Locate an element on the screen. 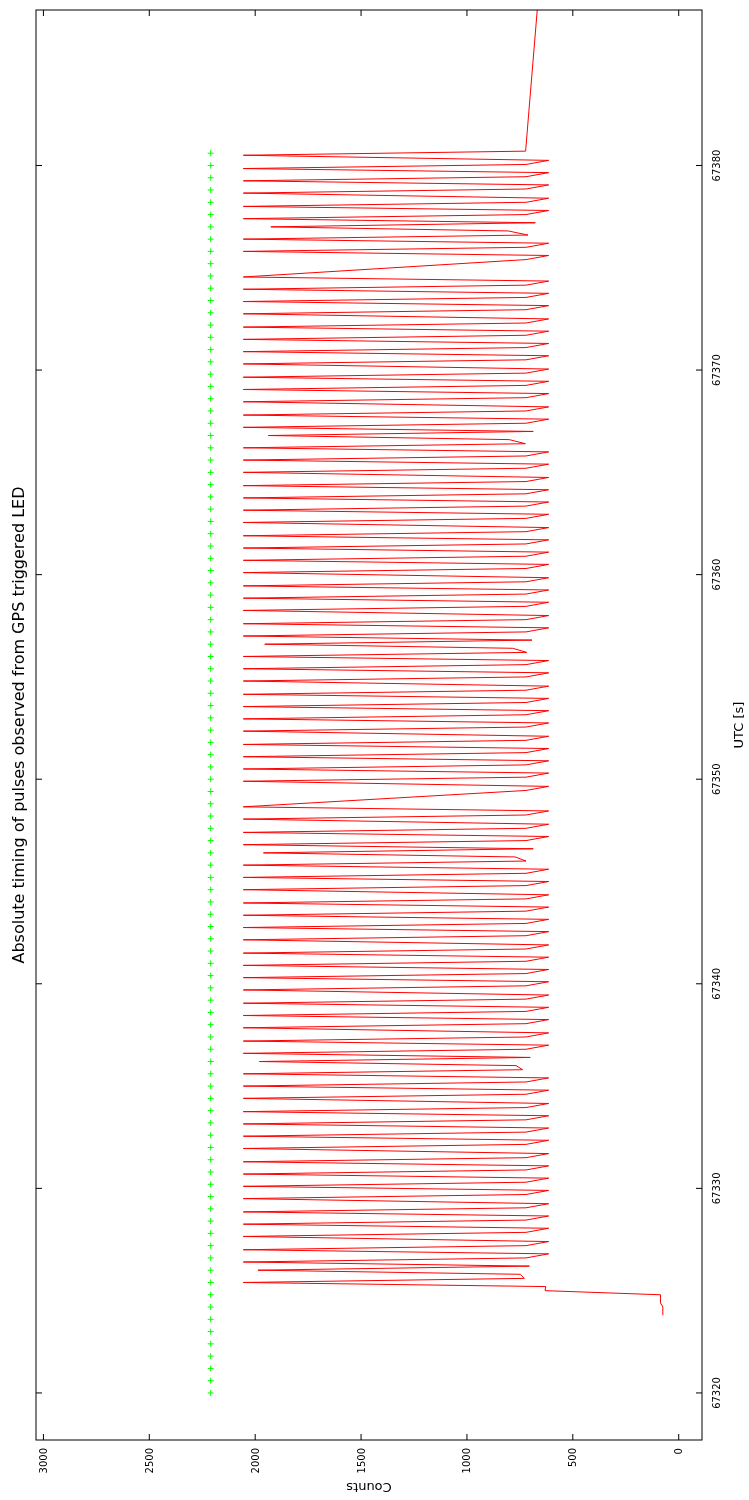  x-tick-label: 1000 is located at coordinates (467, 1461).